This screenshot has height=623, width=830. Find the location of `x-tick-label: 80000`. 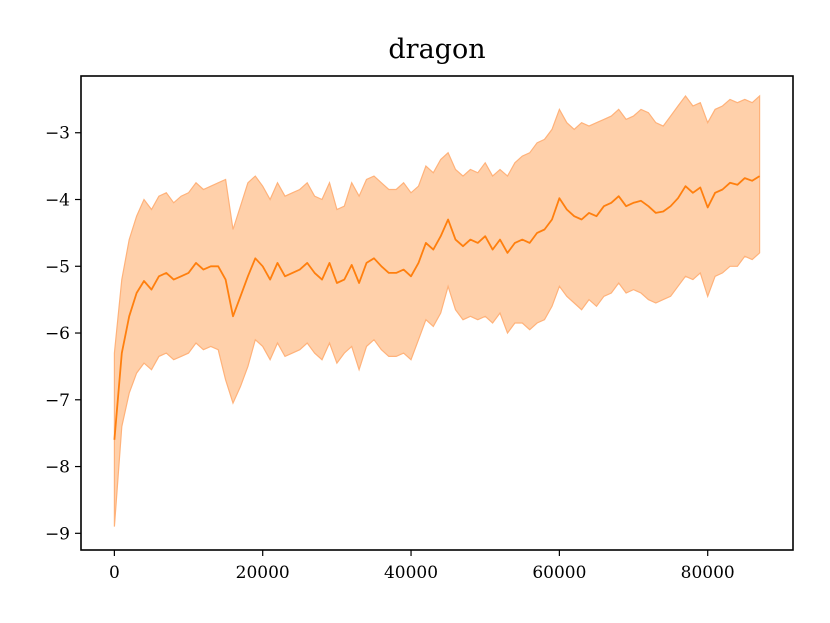

x-tick-label: 80000 is located at coordinates (708, 573).